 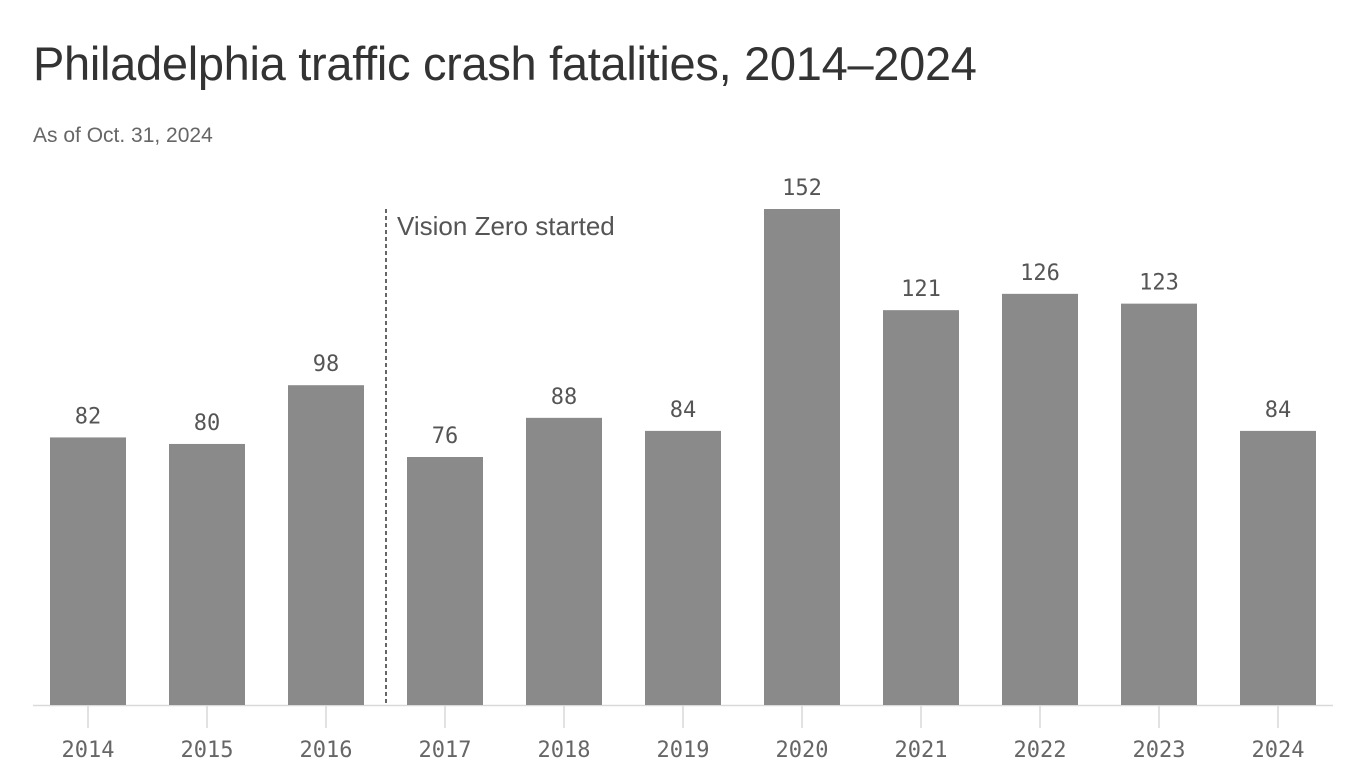 I want to click on x-tick-label-2016: 2016, so click(x=326, y=750).